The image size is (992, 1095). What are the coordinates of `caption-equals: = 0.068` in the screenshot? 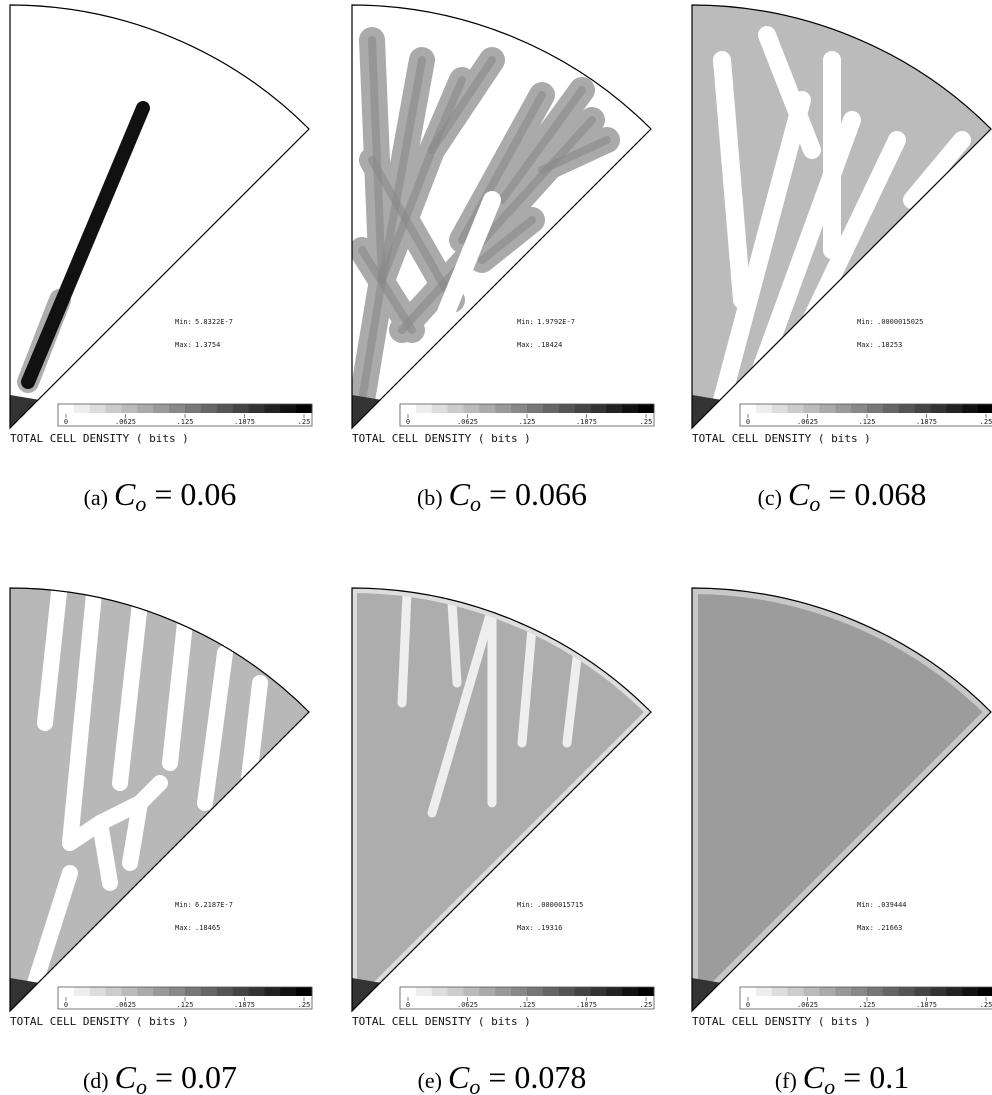 It's located at (877, 494).